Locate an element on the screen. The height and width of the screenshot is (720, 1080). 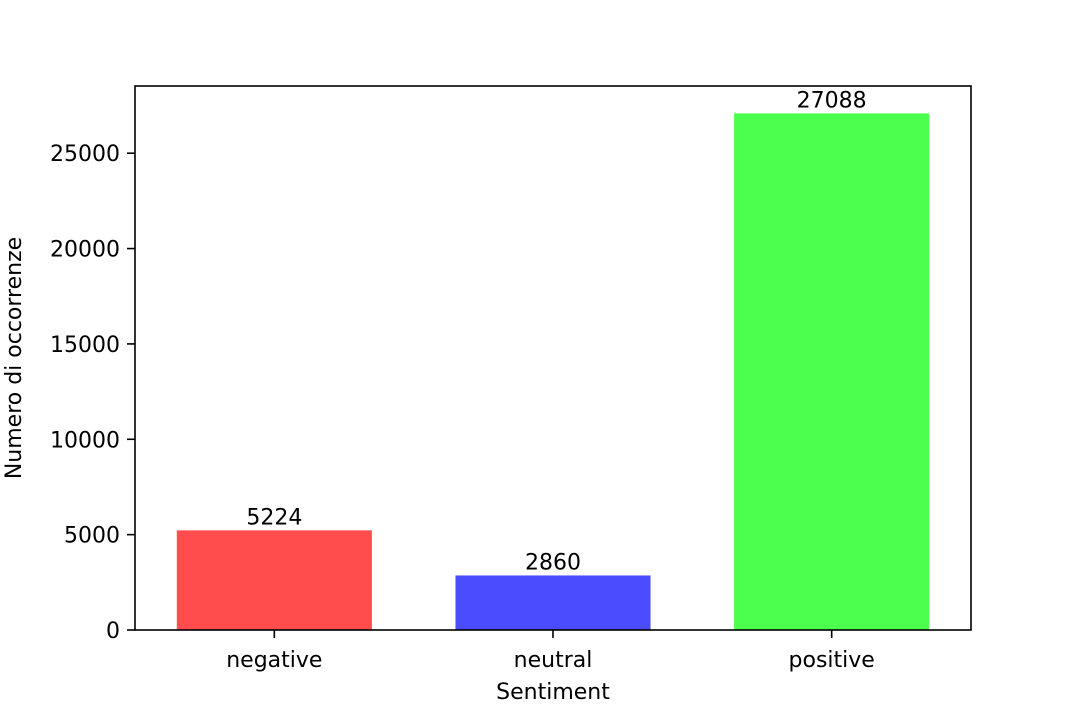
y-tick-label-10000: 10000 is located at coordinates (85, 440).